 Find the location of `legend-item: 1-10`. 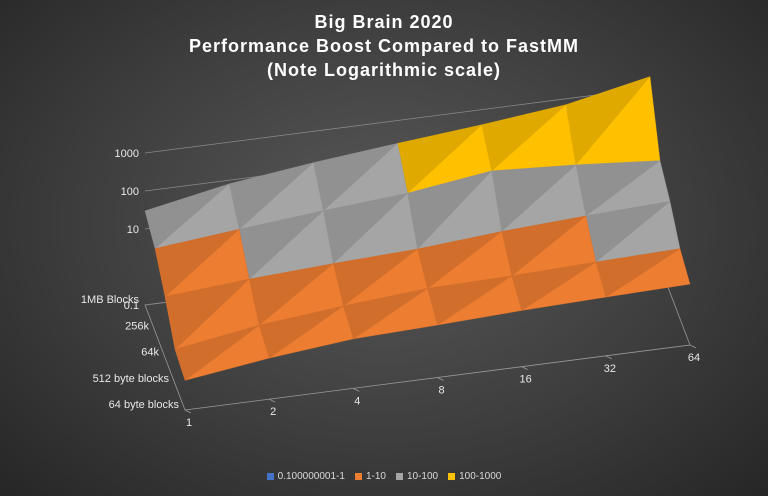

legend-item: 1-10 is located at coordinates (370, 476).